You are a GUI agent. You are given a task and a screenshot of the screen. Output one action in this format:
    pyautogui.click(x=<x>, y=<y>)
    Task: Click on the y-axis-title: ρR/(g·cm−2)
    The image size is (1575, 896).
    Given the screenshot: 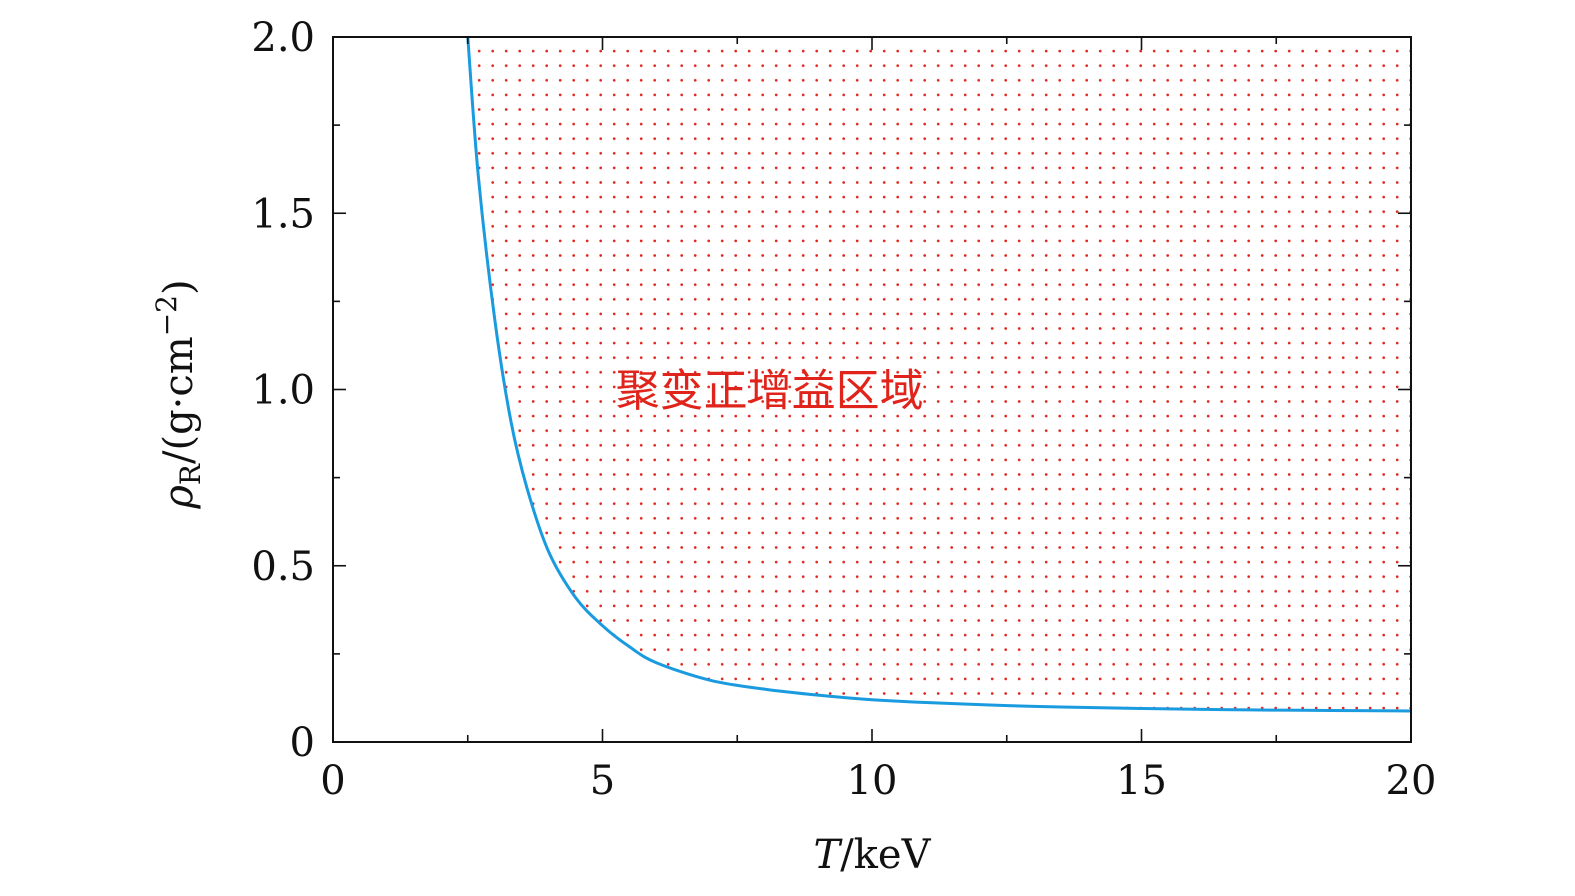 What is the action you would take?
    pyautogui.click(x=178, y=394)
    